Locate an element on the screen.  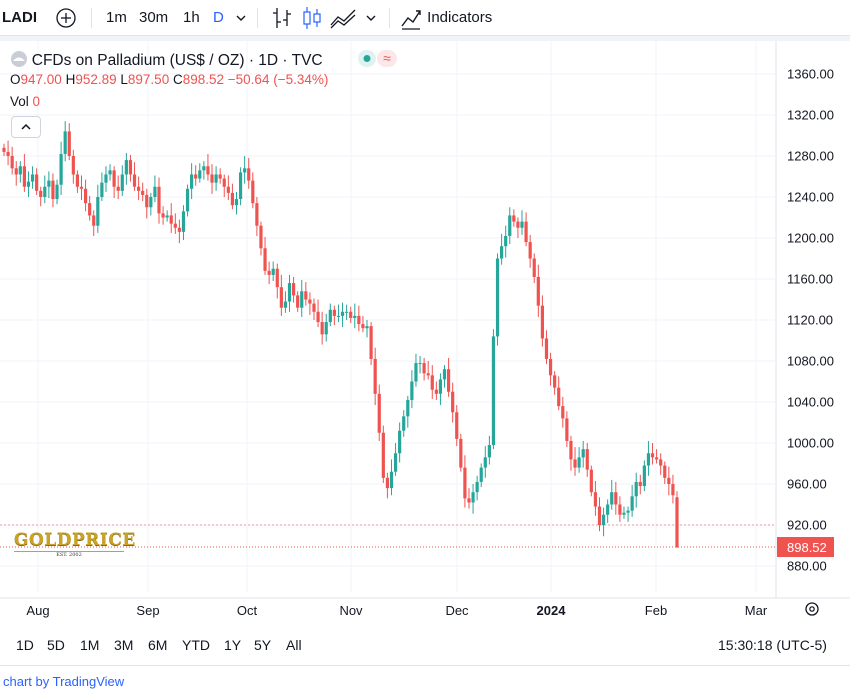
approx-icon: ≈ is located at coordinates (387, 58).